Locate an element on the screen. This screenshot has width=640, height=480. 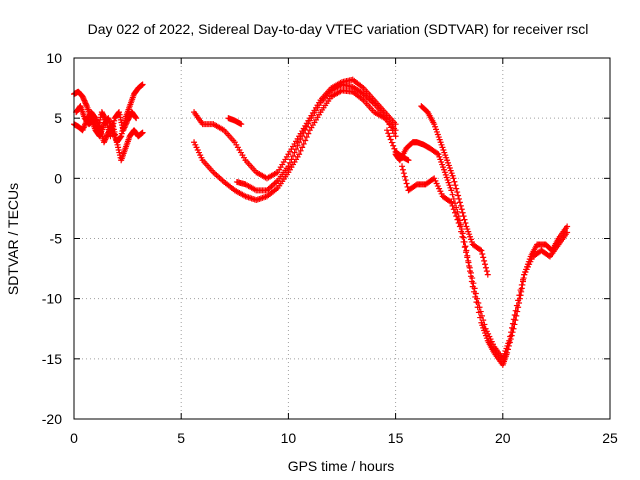
x-tick-label: 5 is located at coordinates (181, 438).